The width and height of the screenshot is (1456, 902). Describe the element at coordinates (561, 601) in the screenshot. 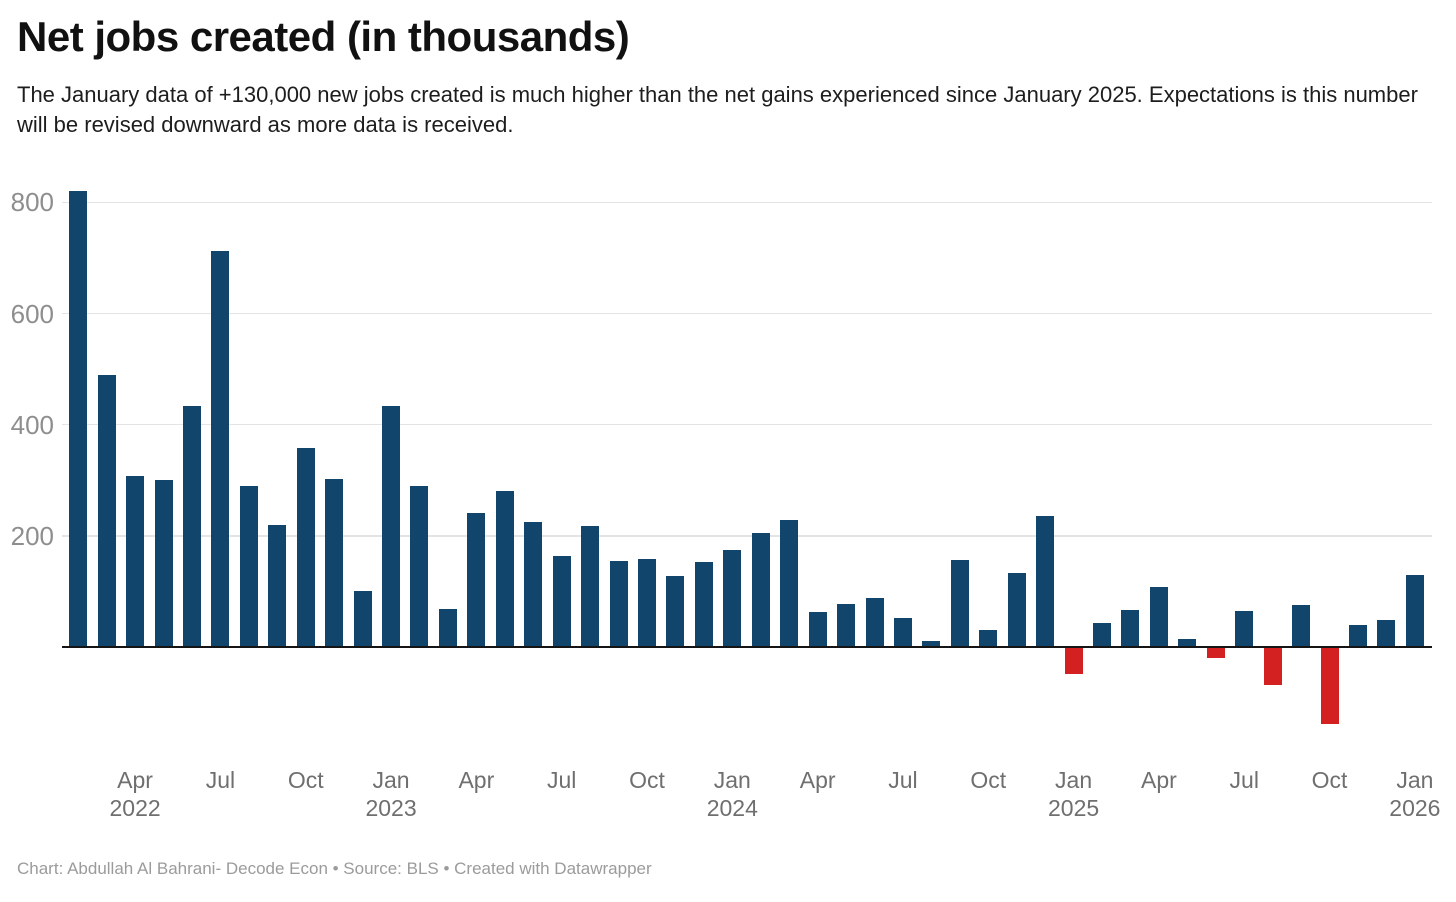

I see `bar-jul-2023` at that location.